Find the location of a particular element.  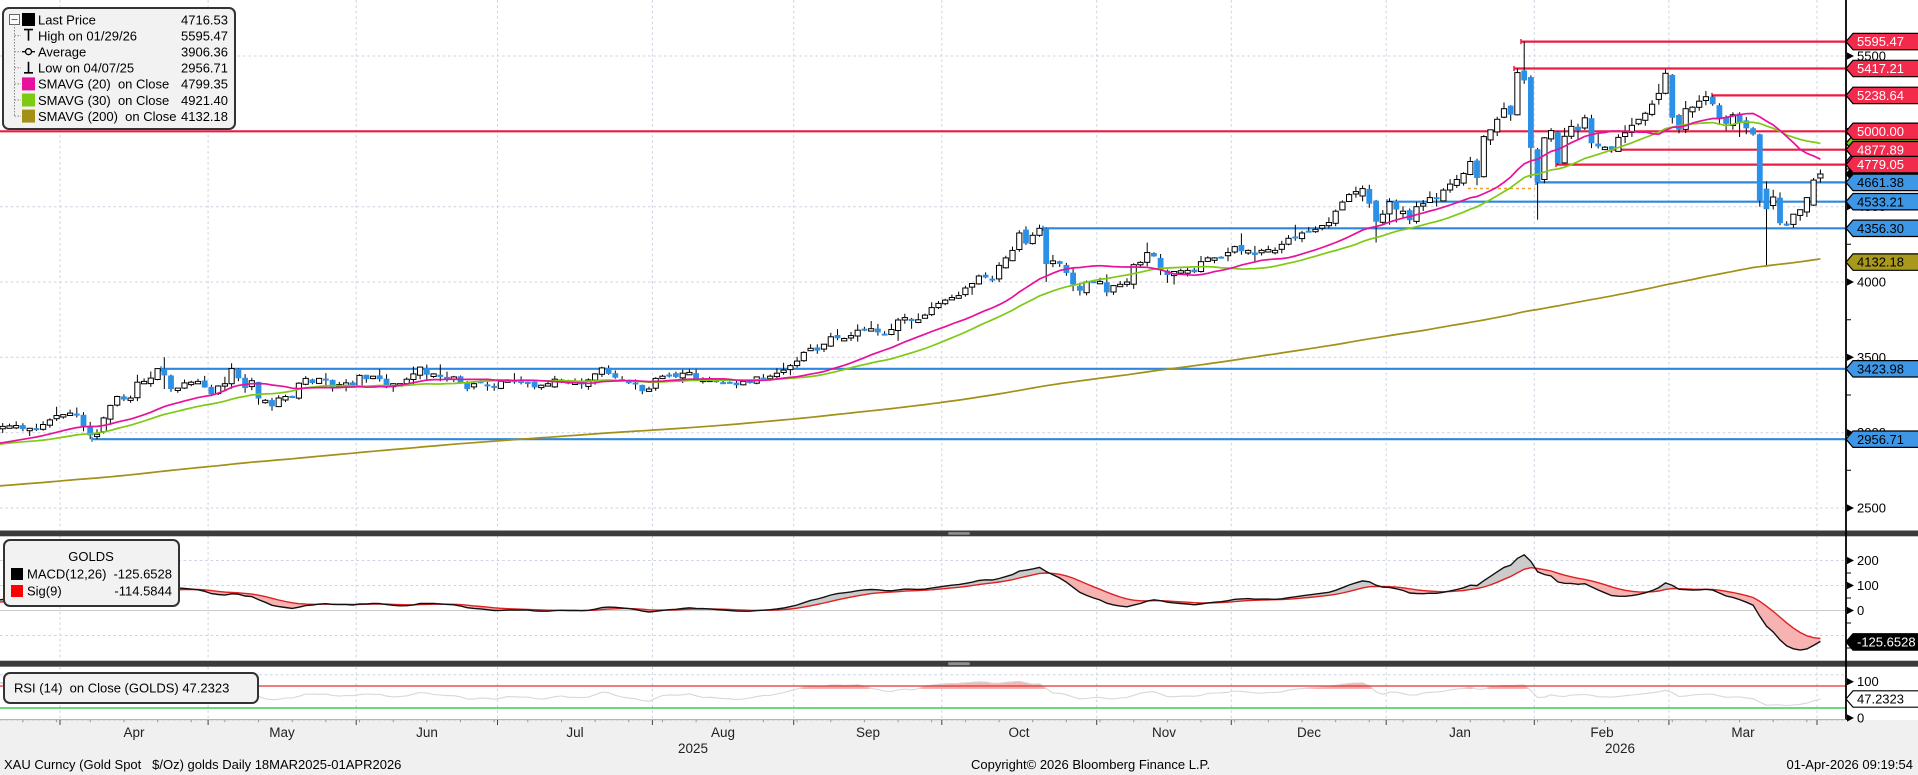

svg-text: Feb is located at coordinates (1601, 732).